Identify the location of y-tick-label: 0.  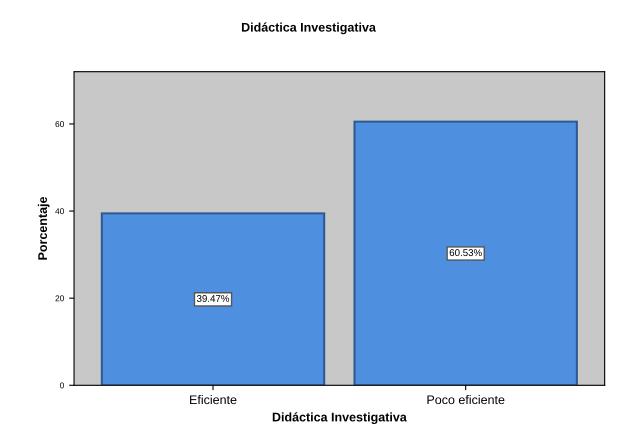
(62, 385).